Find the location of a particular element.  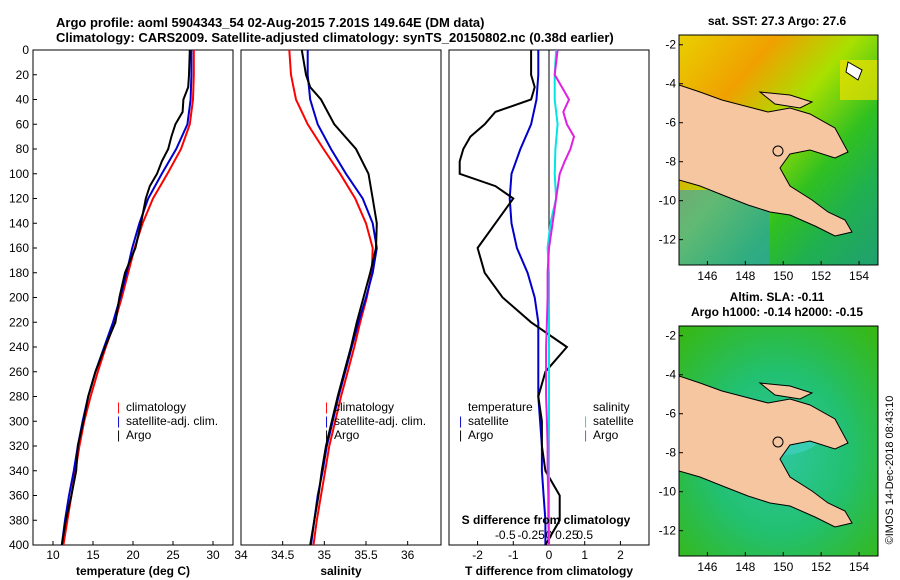

sst-xtick-label: 148 is located at coordinates (745, 276).